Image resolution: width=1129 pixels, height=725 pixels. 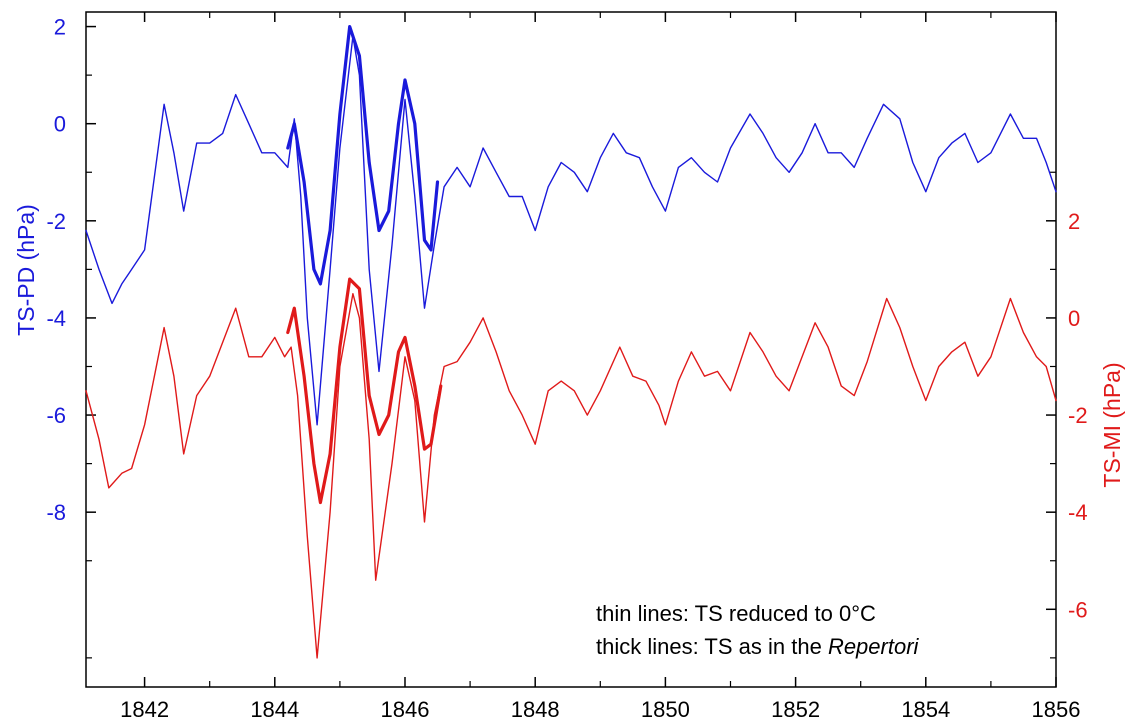 I want to click on left-axis-title: TS-PD (hPa), so click(x=26, y=270).